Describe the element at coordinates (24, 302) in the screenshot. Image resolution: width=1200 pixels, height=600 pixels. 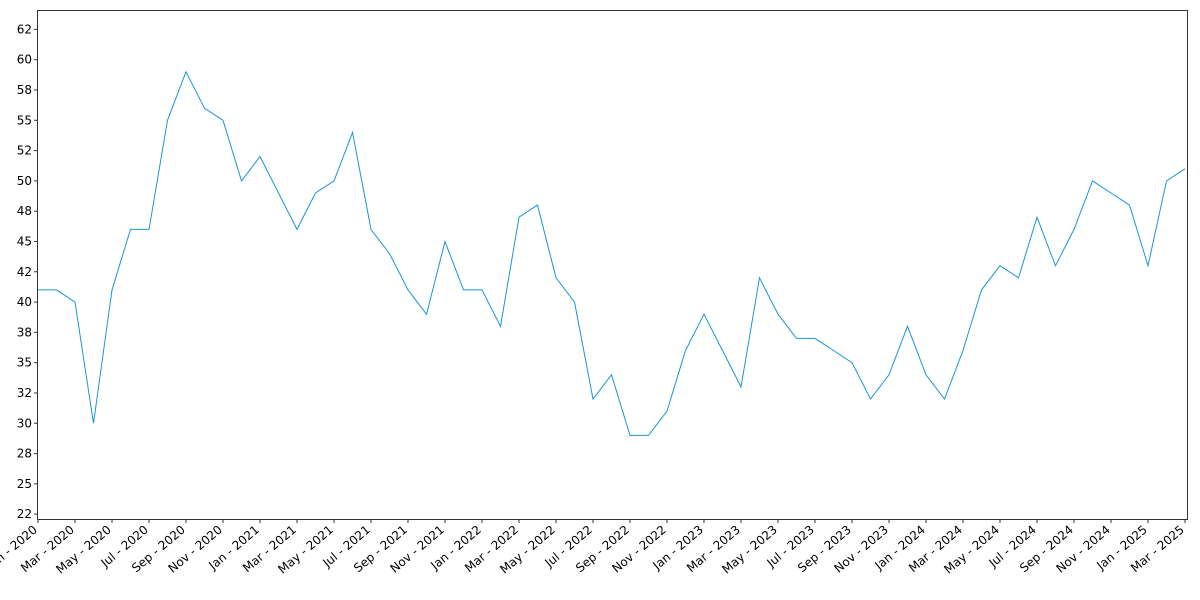
I see `y-tick-label: 40` at that location.